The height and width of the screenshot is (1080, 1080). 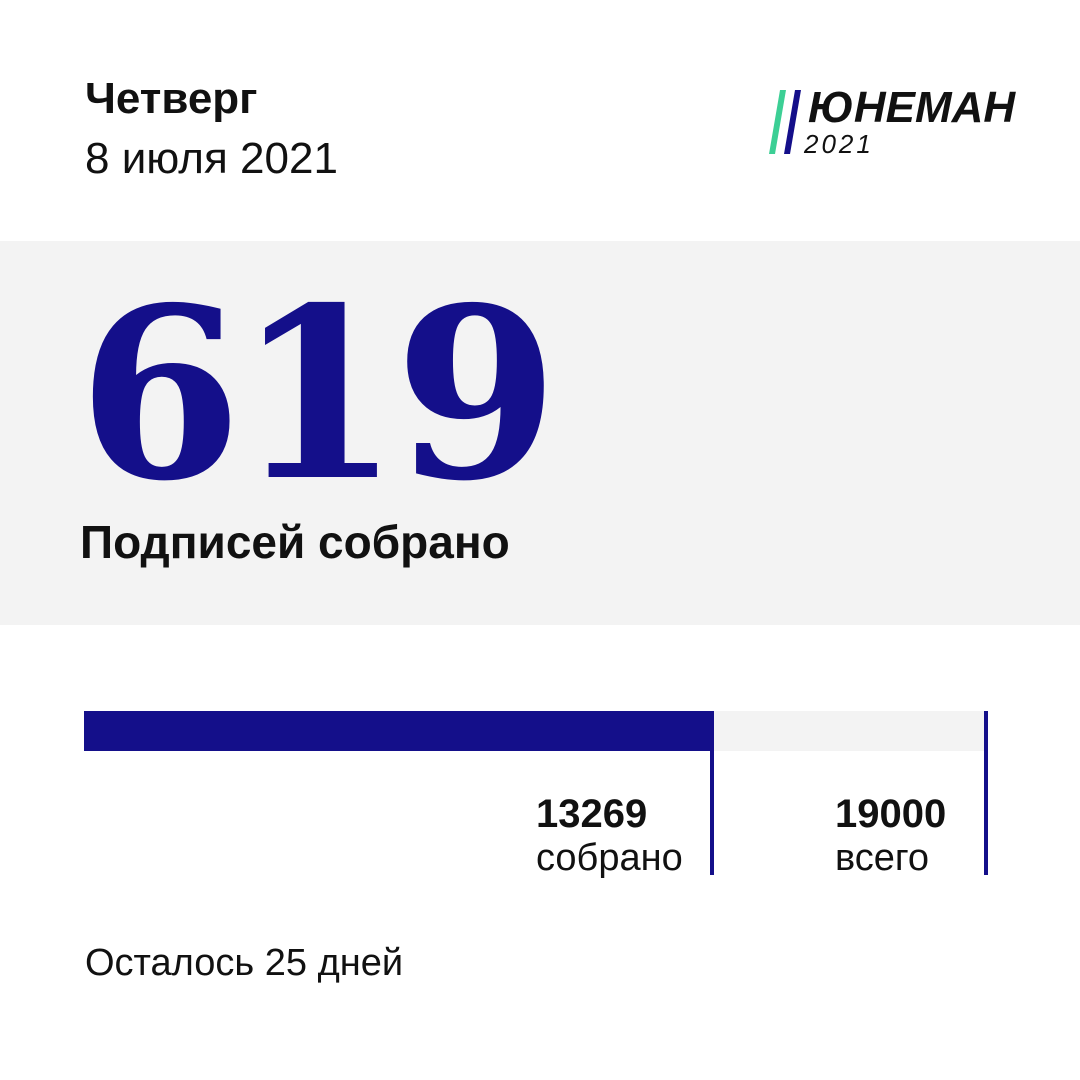 I want to click on collected-marker, so click(x=712, y=793).